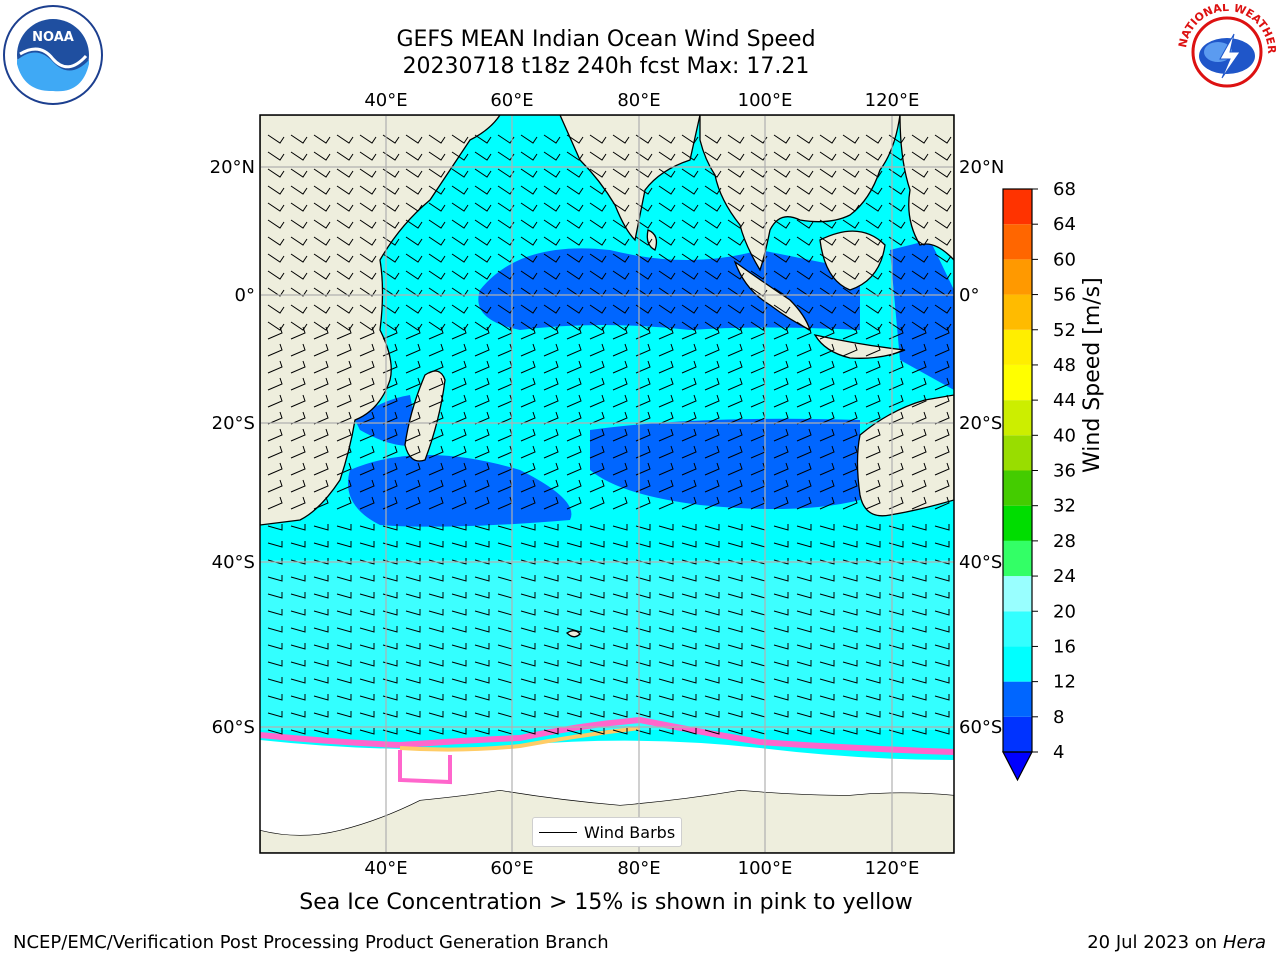 This screenshot has height=960, width=1280. What do you see at coordinates (1064, 541) in the screenshot?
I see `colorbar-tick-label: 28` at bounding box center [1064, 541].